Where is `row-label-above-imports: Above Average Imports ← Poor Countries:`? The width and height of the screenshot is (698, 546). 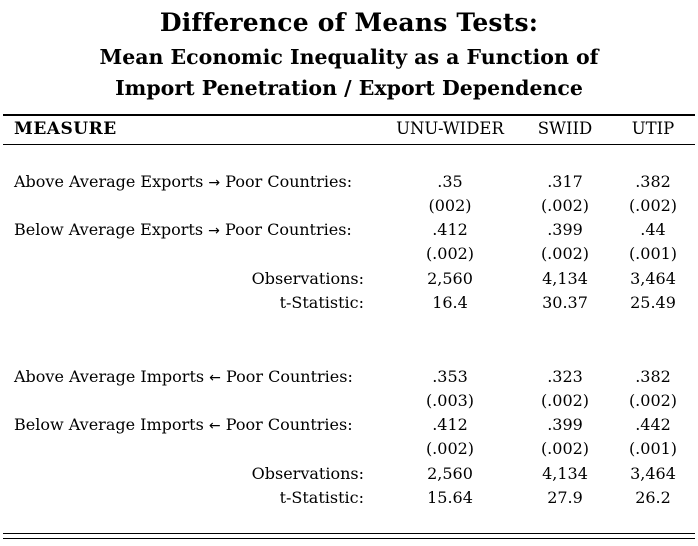
row-label-above-imports: Above Average Imports ← Poor Countries: is located at coordinates (183, 376).